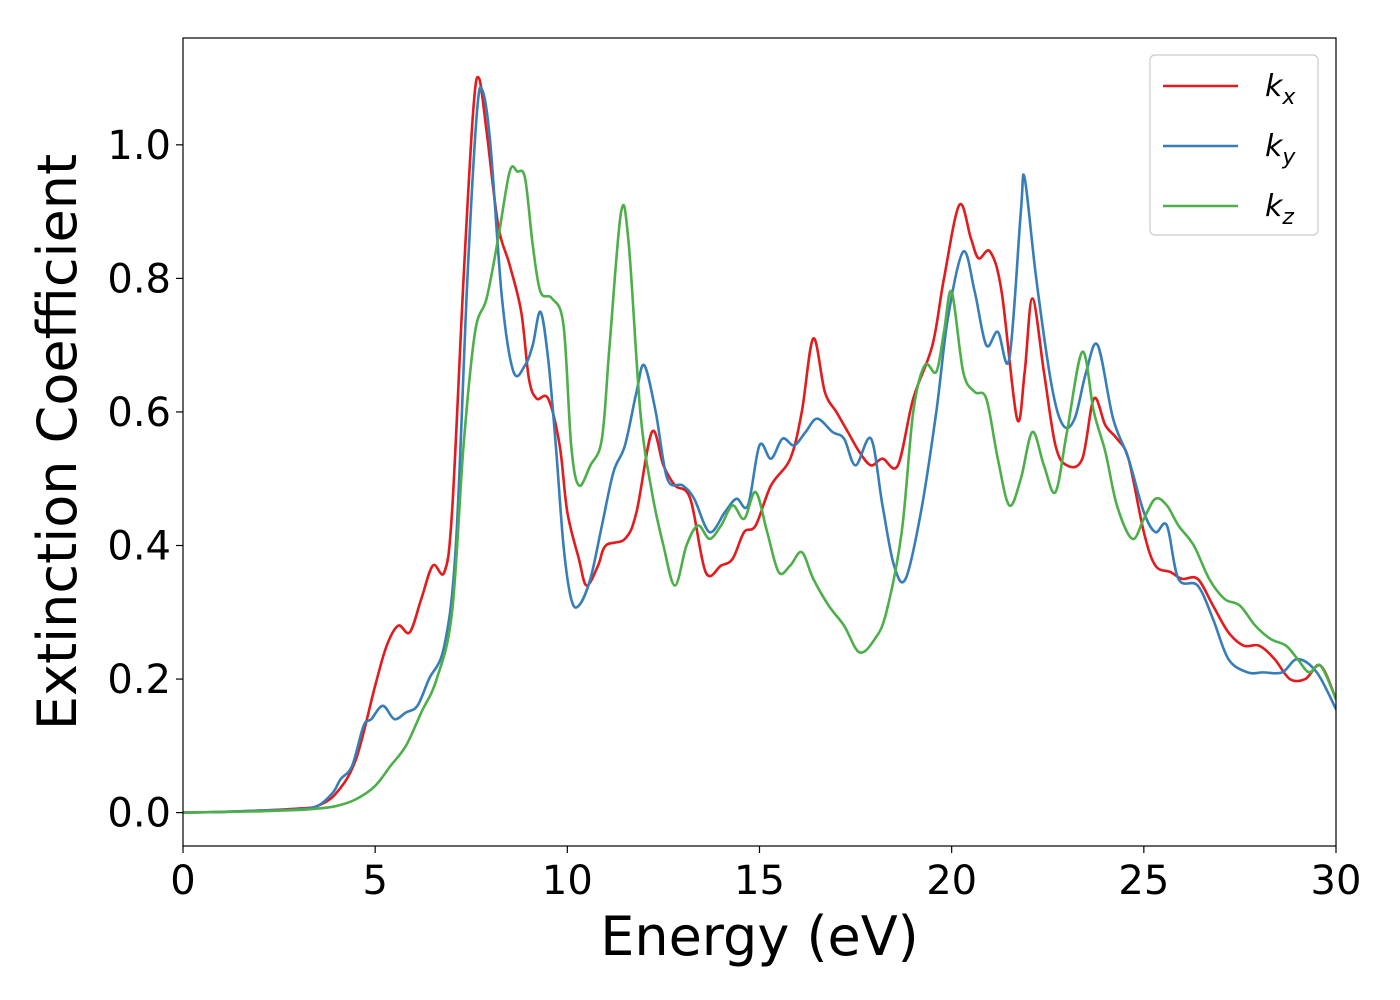 The width and height of the screenshot is (1400, 1000). What do you see at coordinates (139, 814) in the screenshot?
I see `y-tick-label: 0.0` at bounding box center [139, 814].